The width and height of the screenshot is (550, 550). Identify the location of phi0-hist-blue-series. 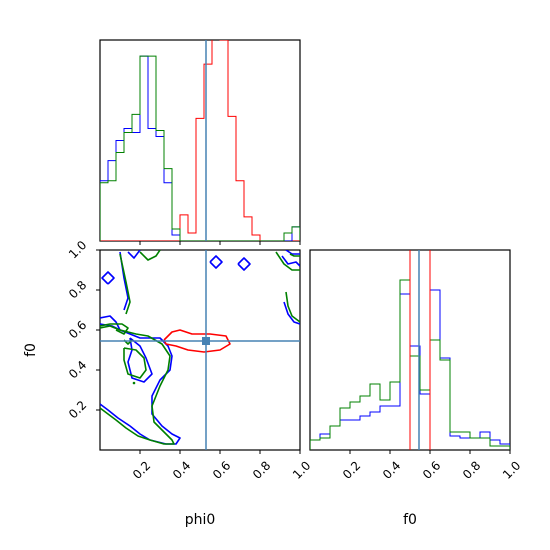
(200, 148).